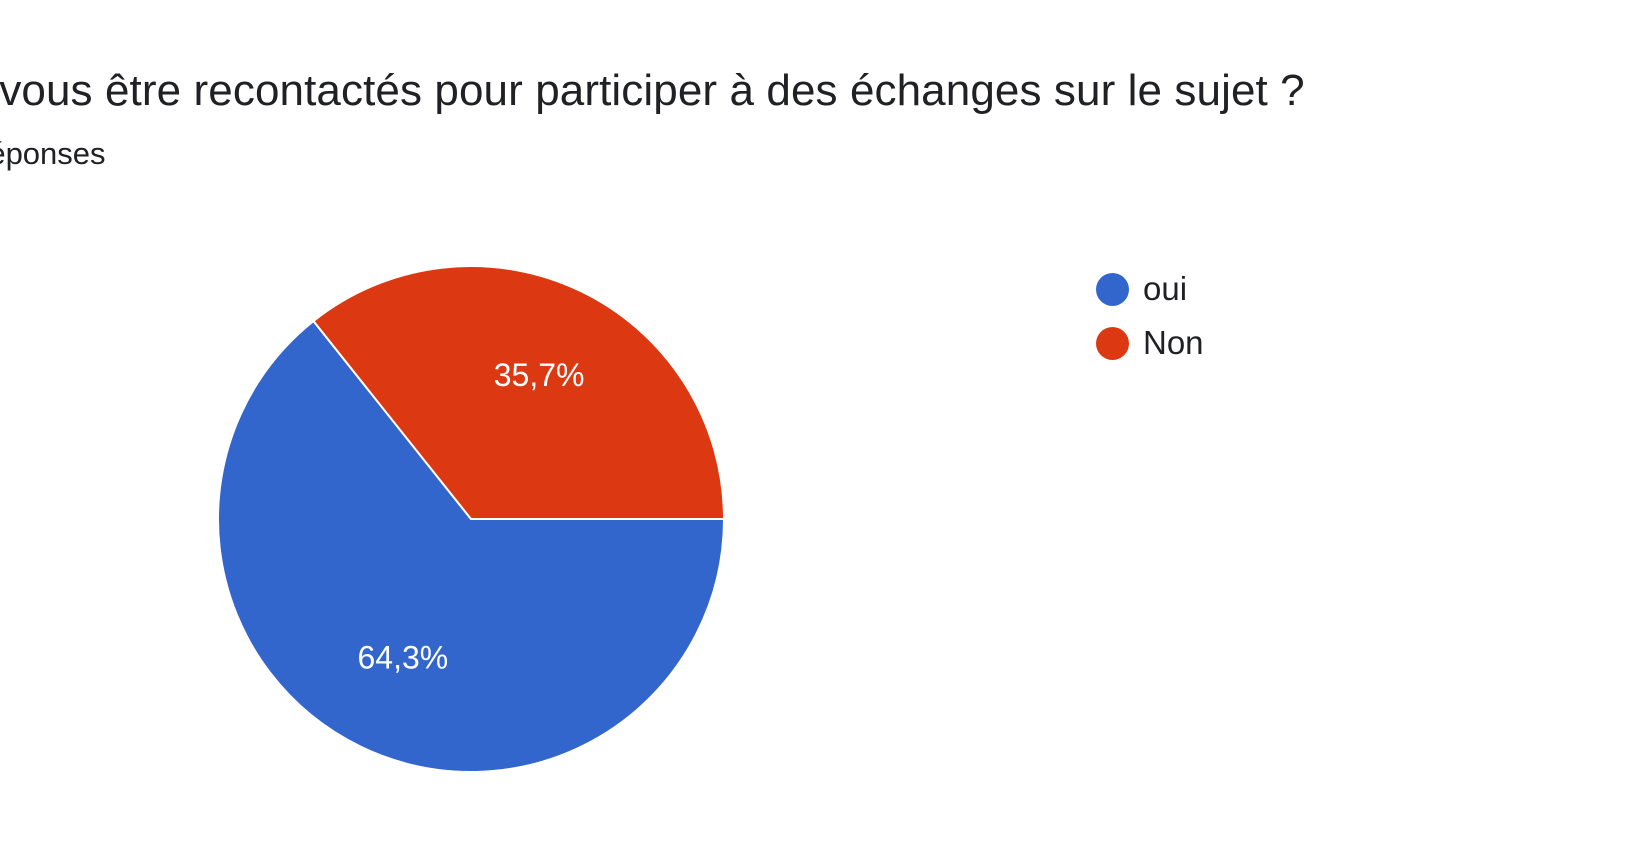 The width and height of the screenshot is (1630, 860). I want to click on legend-item-non: Non, so click(1150, 343).